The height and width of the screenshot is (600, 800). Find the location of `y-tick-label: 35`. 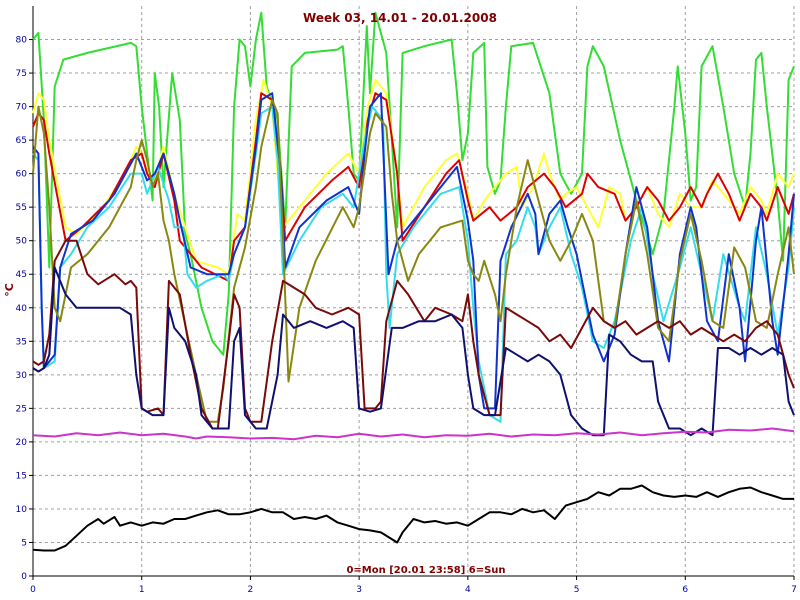

y-tick-label: 35 is located at coordinates (21, 342).